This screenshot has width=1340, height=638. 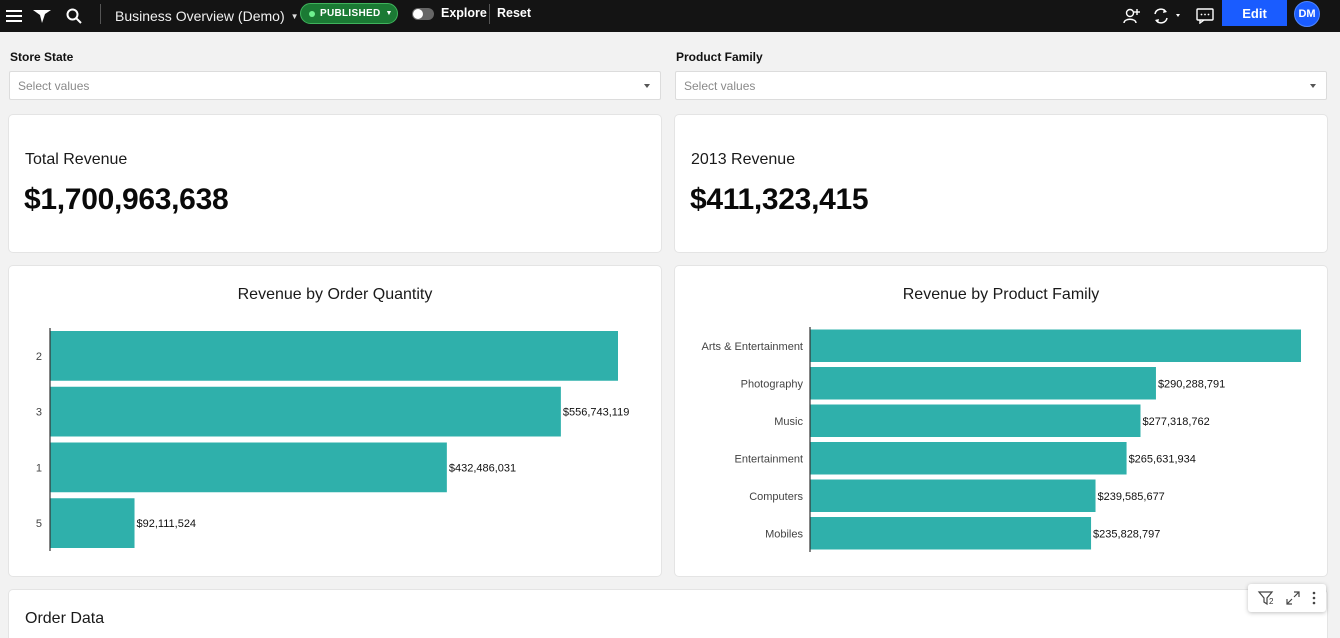 What do you see at coordinates (1132, 16) in the screenshot?
I see `add-user-icon` at bounding box center [1132, 16].